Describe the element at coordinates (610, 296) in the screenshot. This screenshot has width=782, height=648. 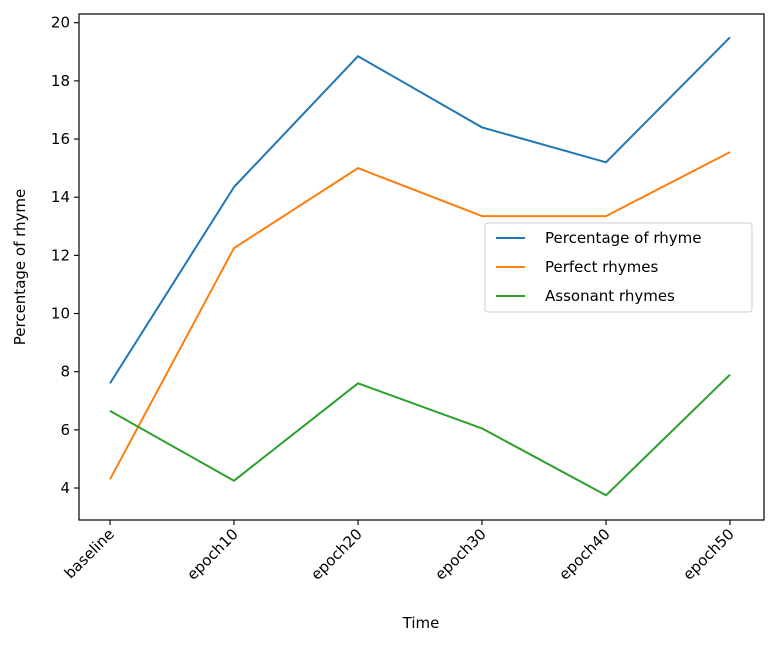
I see `legend-label: Assonant rhymes` at that location.